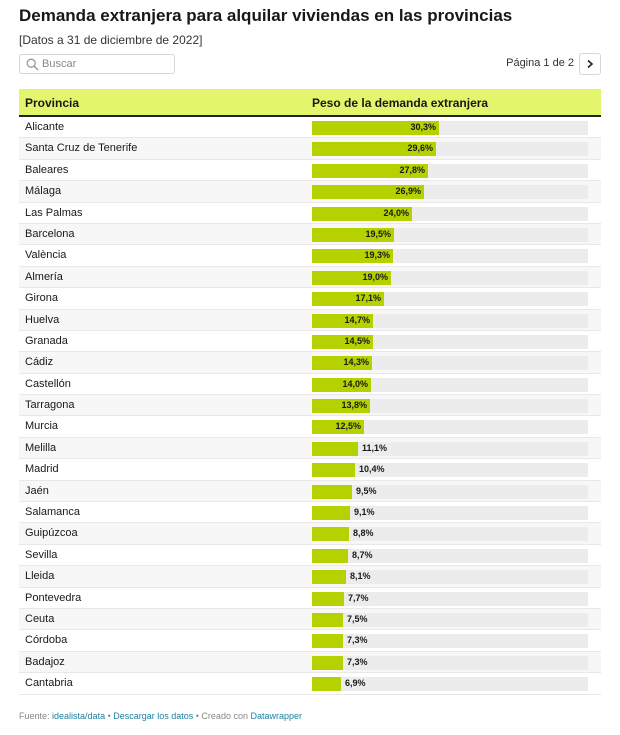  What do you see at coordinates (357, 319) in the screenshot?
I see `bar-value-label: 14,7%` at bounding box center [357, 319].